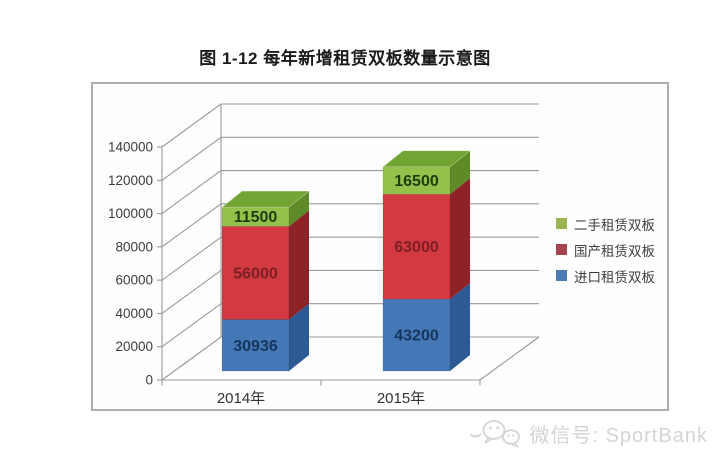  I want to click on legend-swatch-domestic-icon, so click(561, 249).